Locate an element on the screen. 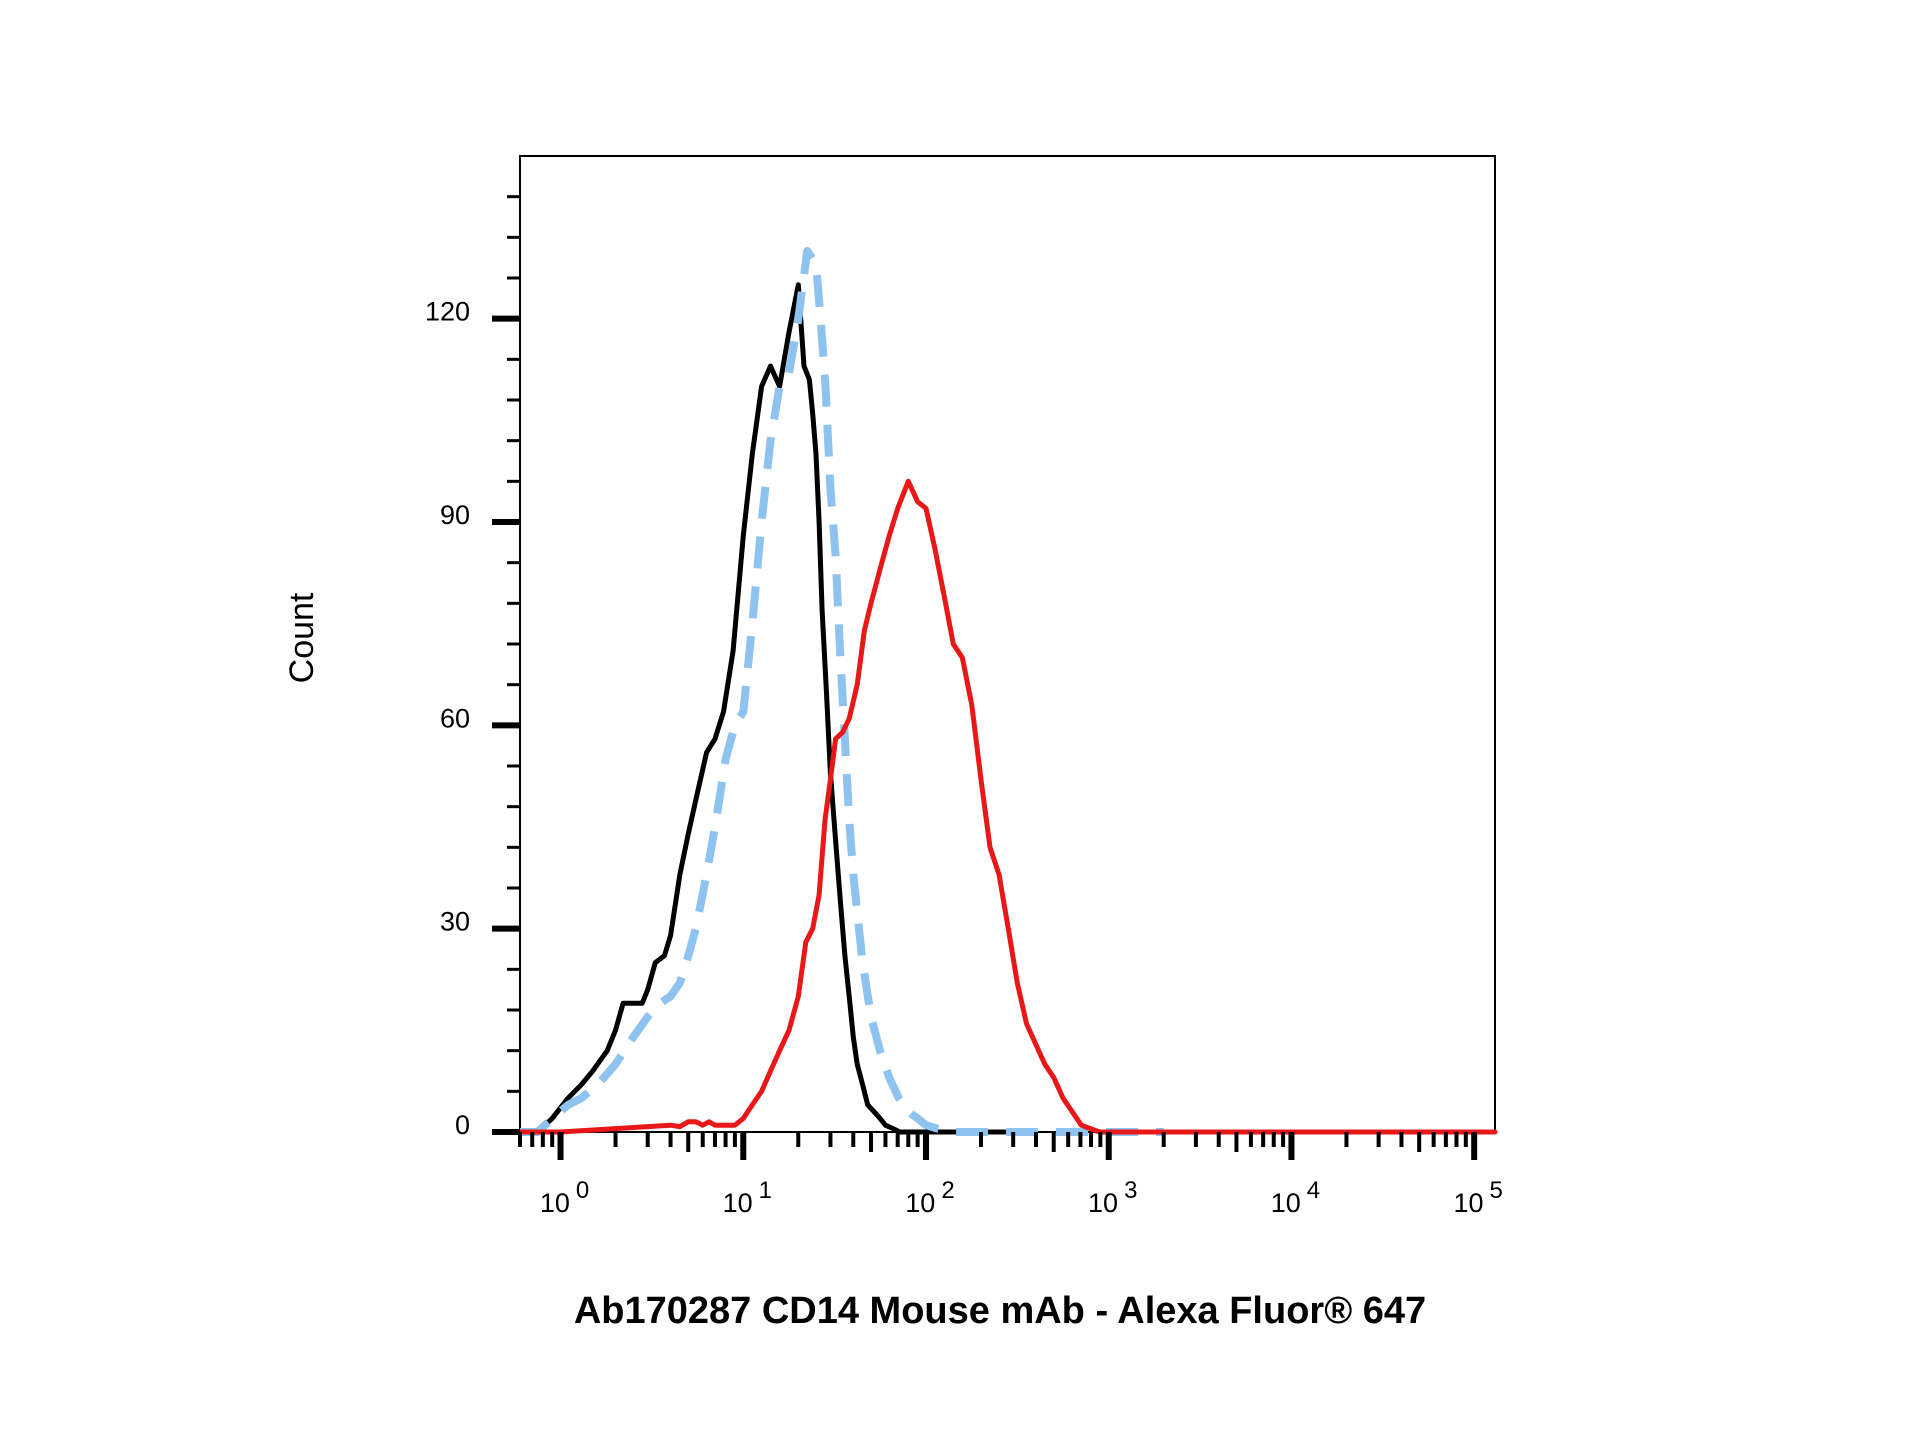 The image size is (1920, 1440). y-tick-label: 60 is located at coordinates (455, 718).